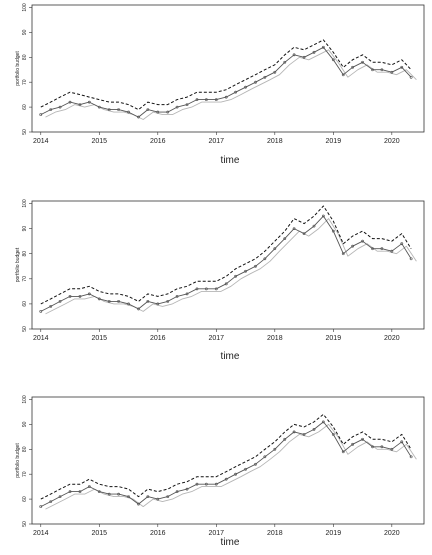 This screenshot has width=432, height=555. What do you see at coordinates (25, 499) in the screenshot?
I see `y-tick-label: 60` at bounding box center [25, 499].